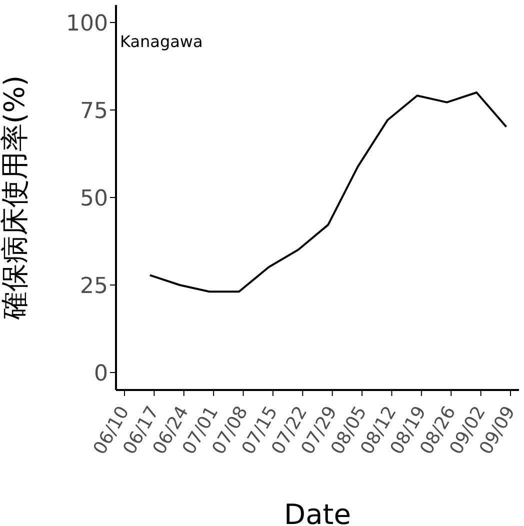  I want to click on annotation: Kanagawa, so click(161, 41).